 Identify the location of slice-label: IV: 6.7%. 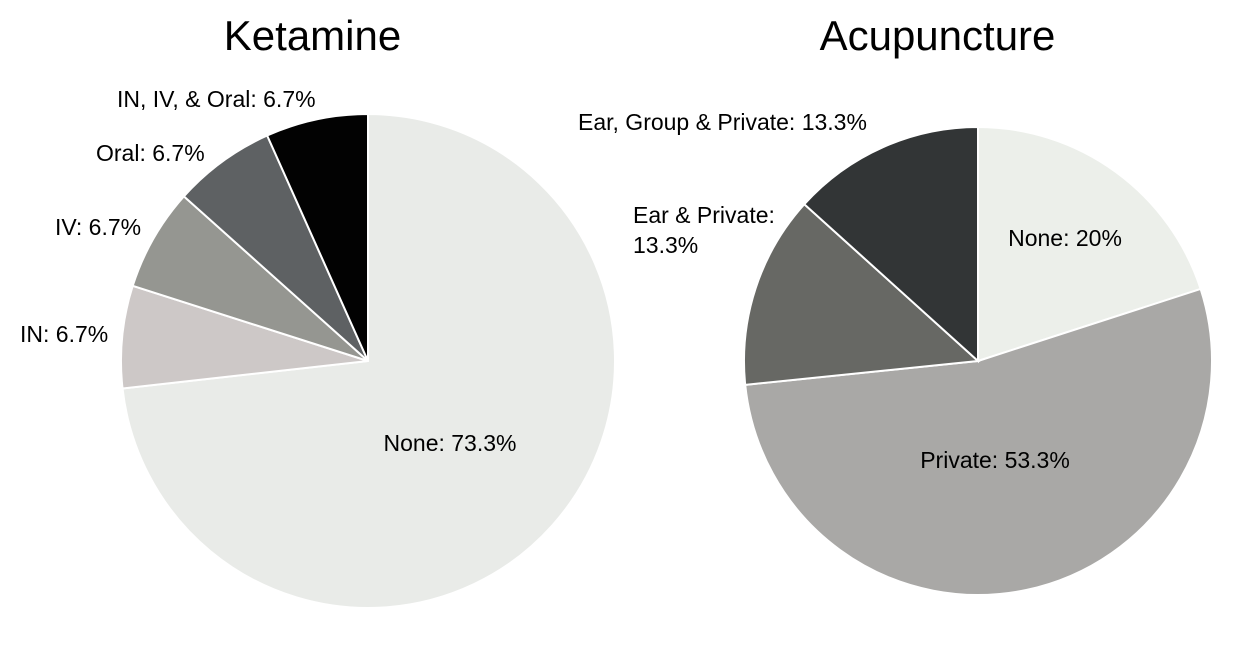
(98, 227).